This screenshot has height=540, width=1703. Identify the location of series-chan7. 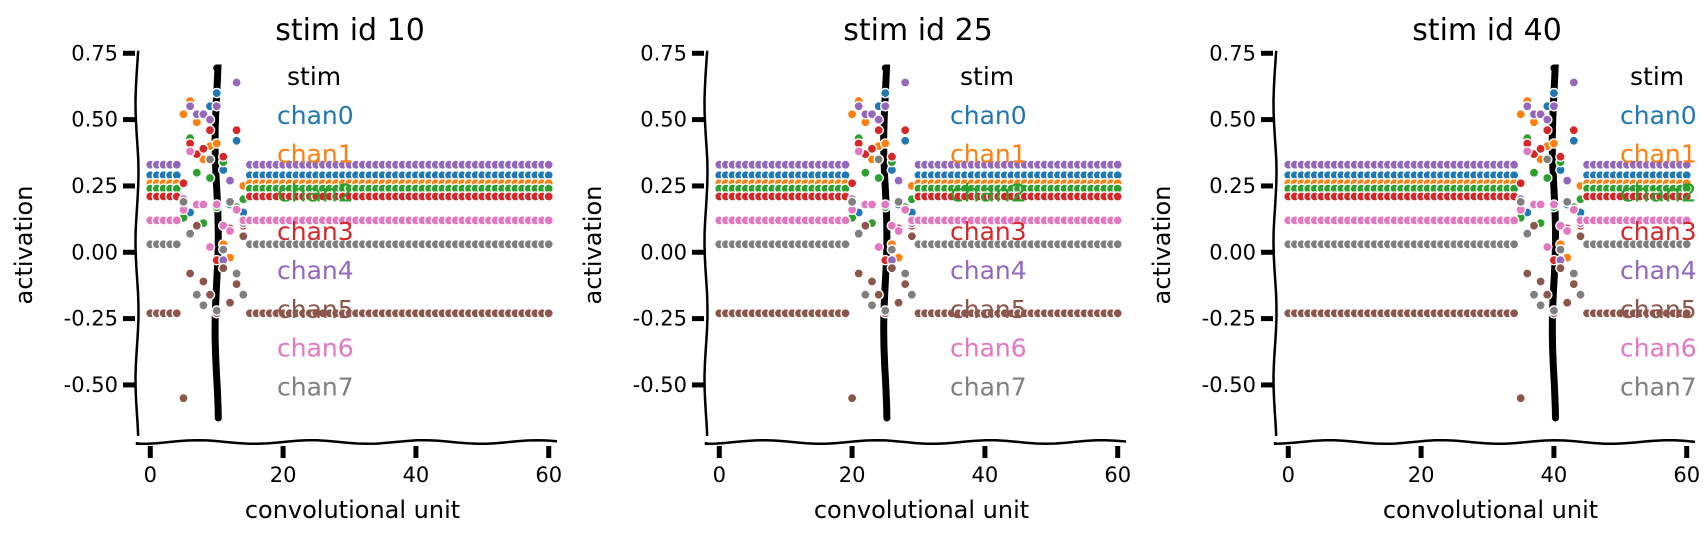
(1487, 235).